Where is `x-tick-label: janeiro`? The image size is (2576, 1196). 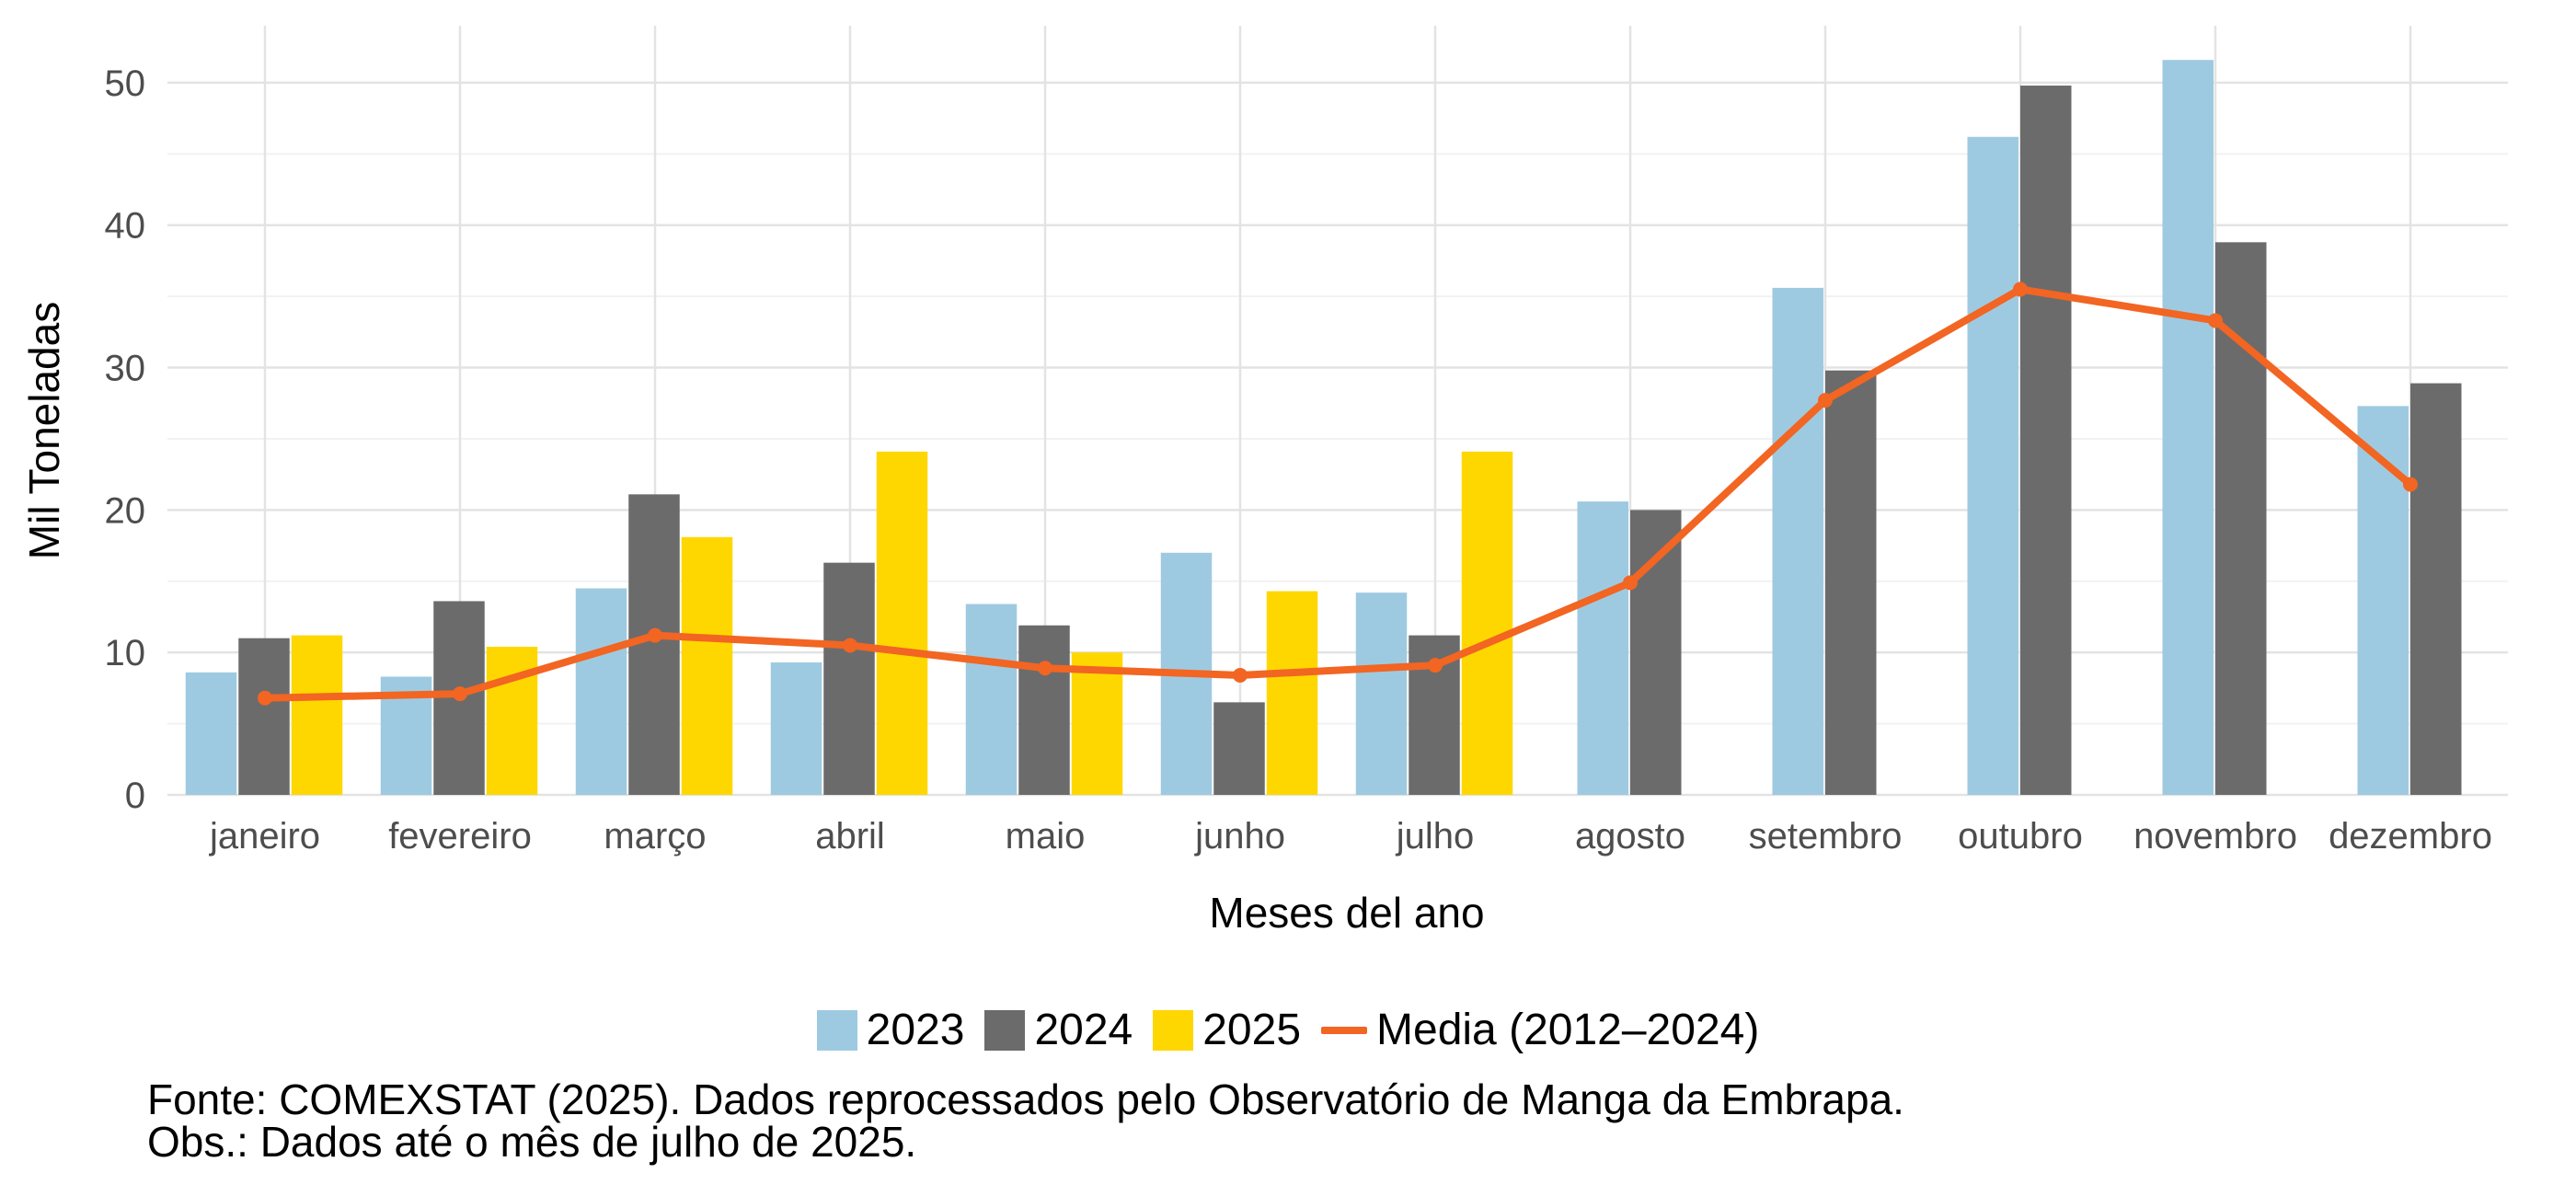 x-tick-label: janeiro is located at coordinates (264, 836).